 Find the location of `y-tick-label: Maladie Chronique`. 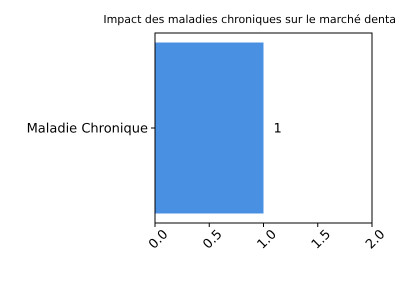

y-tick-label: Maladie Chronique is located at coordinates (87, 129).